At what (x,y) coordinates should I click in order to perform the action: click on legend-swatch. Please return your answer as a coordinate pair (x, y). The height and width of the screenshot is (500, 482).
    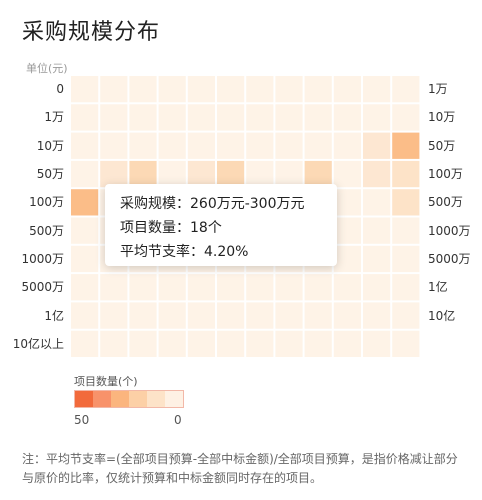
    Looking at the image, I should click on (156, 399).